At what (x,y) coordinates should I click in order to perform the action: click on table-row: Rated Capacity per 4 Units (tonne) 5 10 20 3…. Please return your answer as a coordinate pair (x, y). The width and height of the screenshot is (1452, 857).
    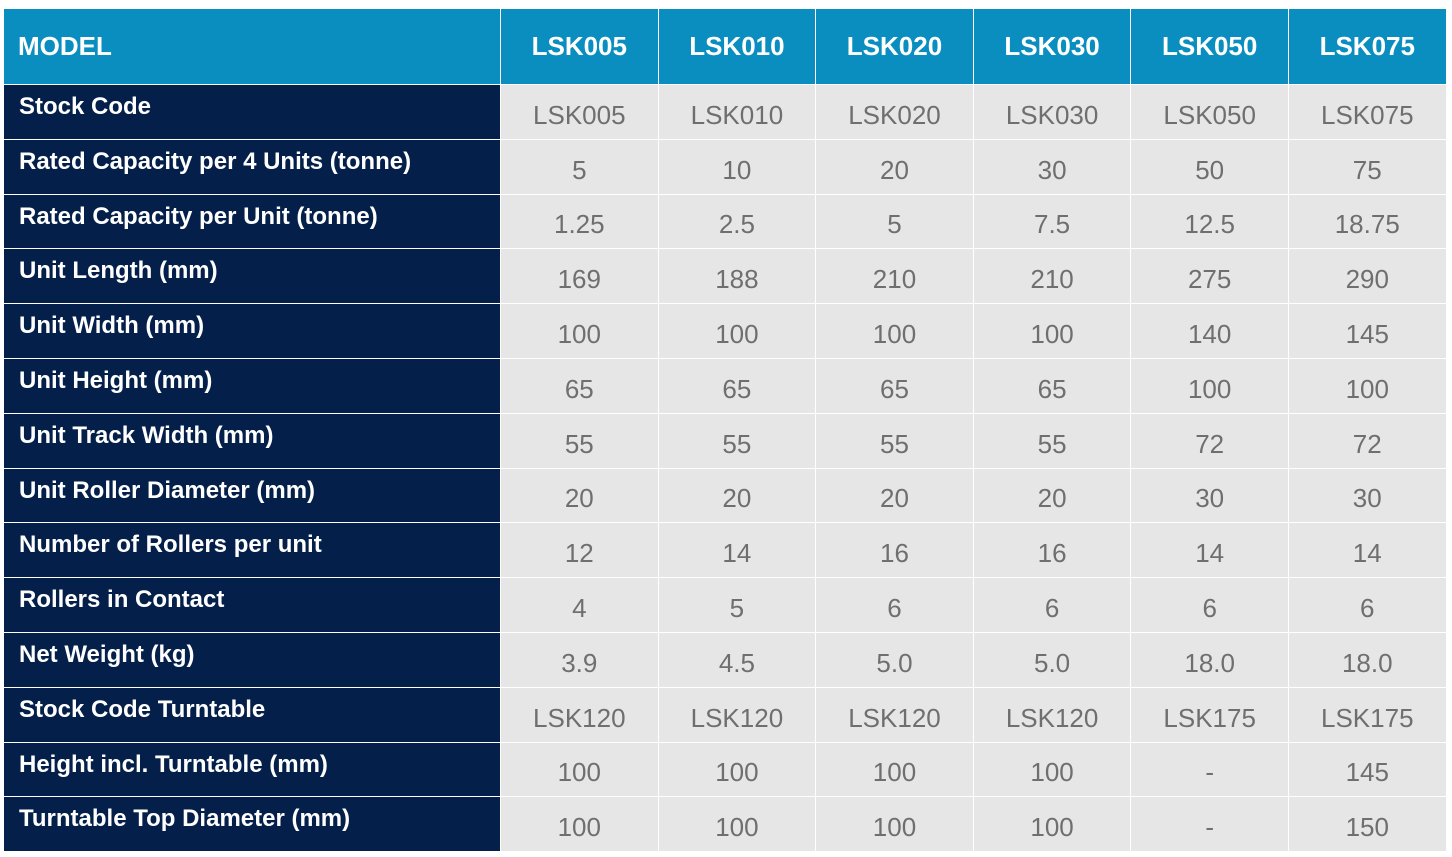
    Looking at the image, I should click on (725, 166).